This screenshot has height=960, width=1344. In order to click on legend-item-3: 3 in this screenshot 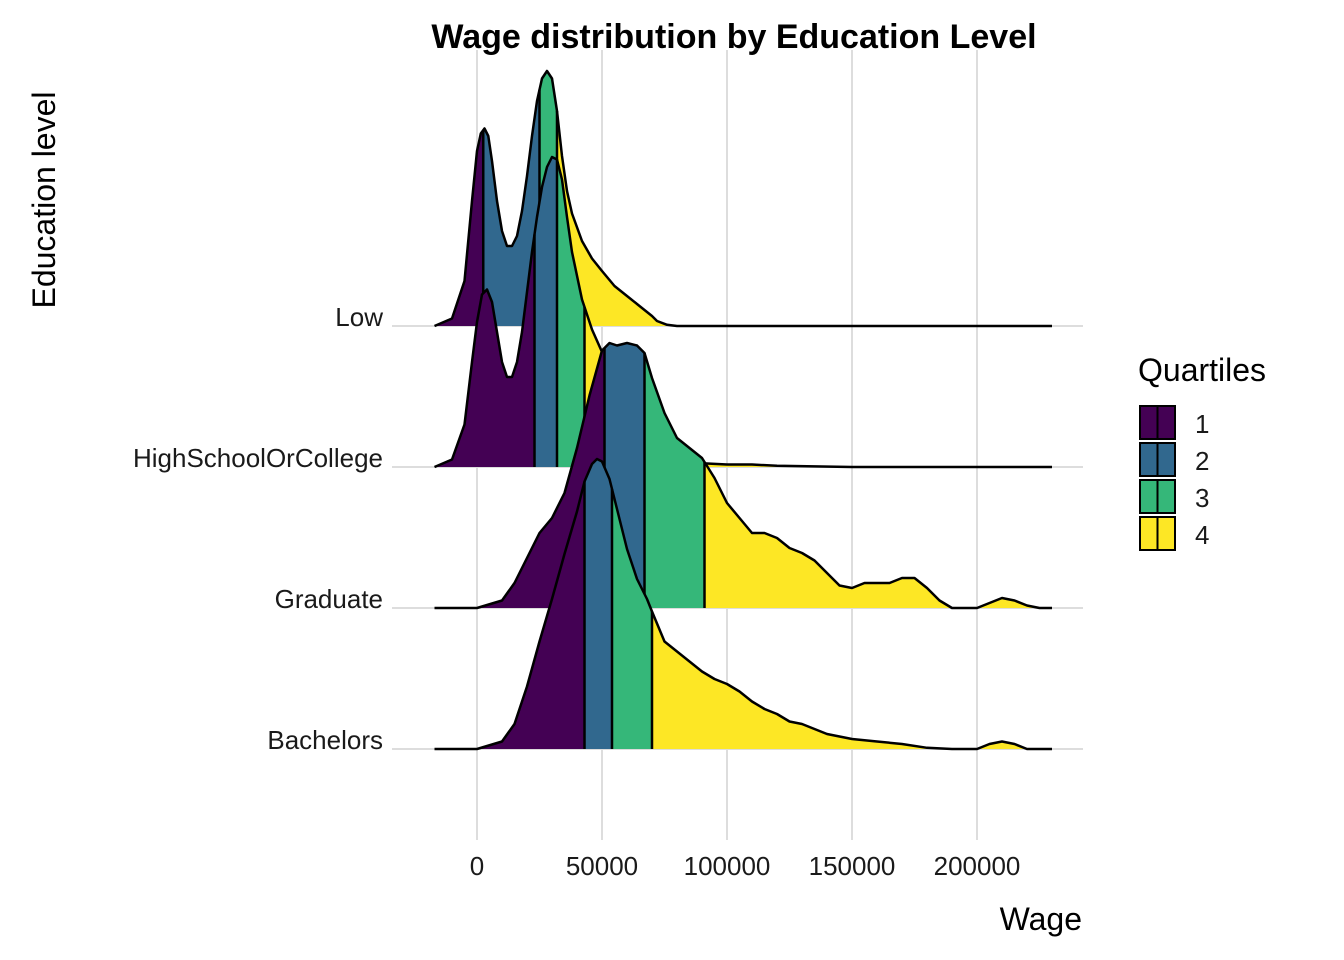, I will do `click(1174, 496)`.